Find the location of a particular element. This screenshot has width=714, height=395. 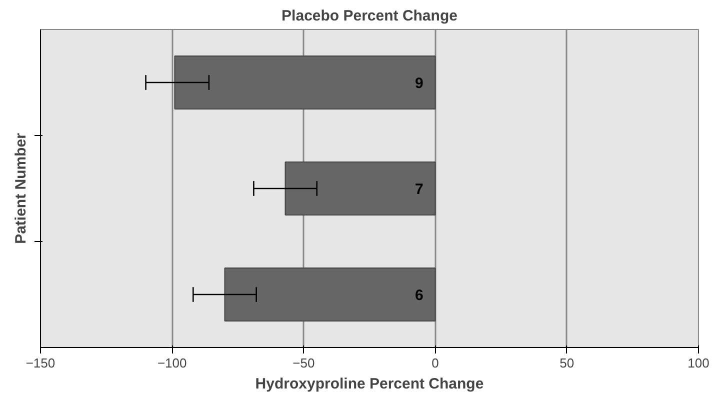

x-tick-label: −100 is located at coordinates (172, 363).